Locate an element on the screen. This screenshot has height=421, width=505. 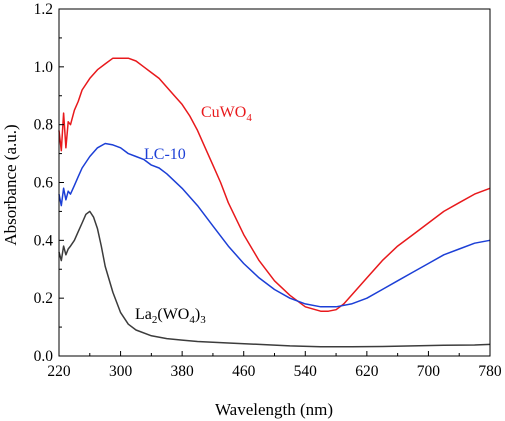
y-tick-label: 0.2 is located at coordinates (43, 298).